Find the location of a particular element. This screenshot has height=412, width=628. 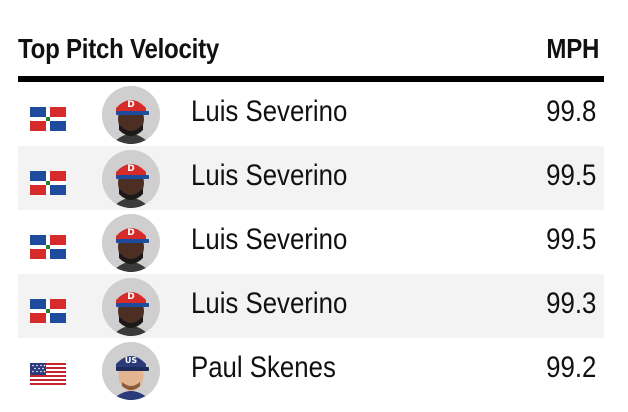

velocity-value: 99.3 is located at coordinates (570, 303).